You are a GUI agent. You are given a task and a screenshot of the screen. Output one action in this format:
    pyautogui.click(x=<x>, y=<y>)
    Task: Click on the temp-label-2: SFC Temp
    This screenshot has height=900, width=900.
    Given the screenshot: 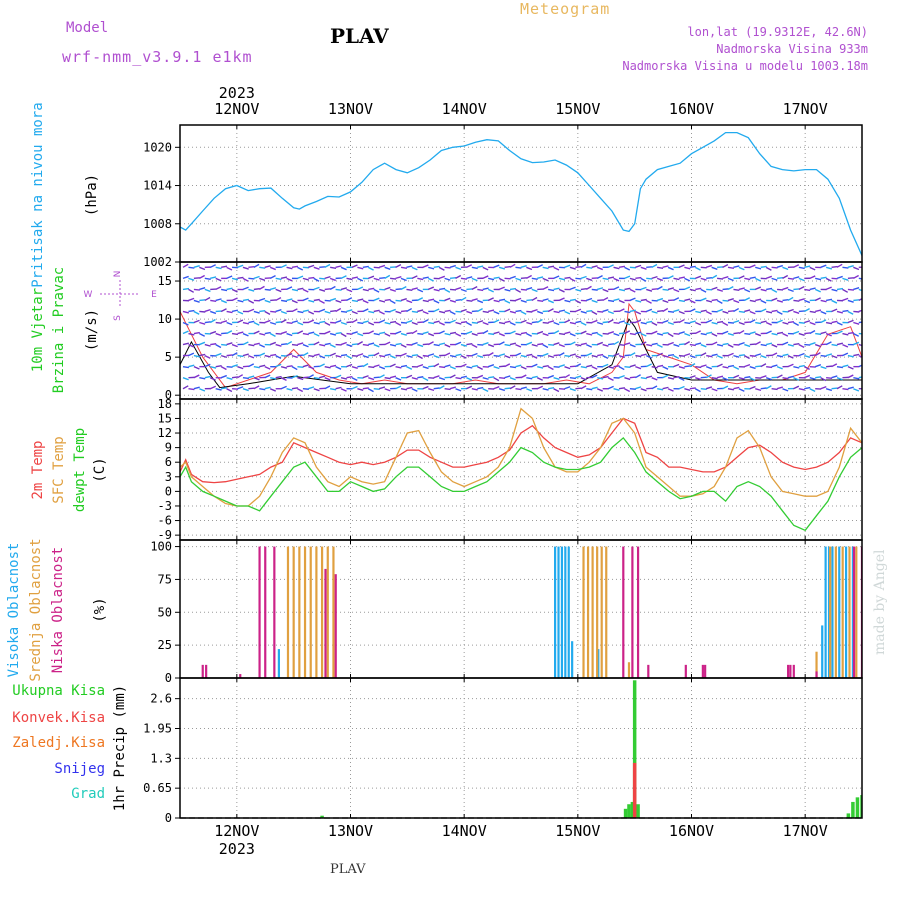 What is the action you would take?
    pyautogui.click(x=59, y=469)
    